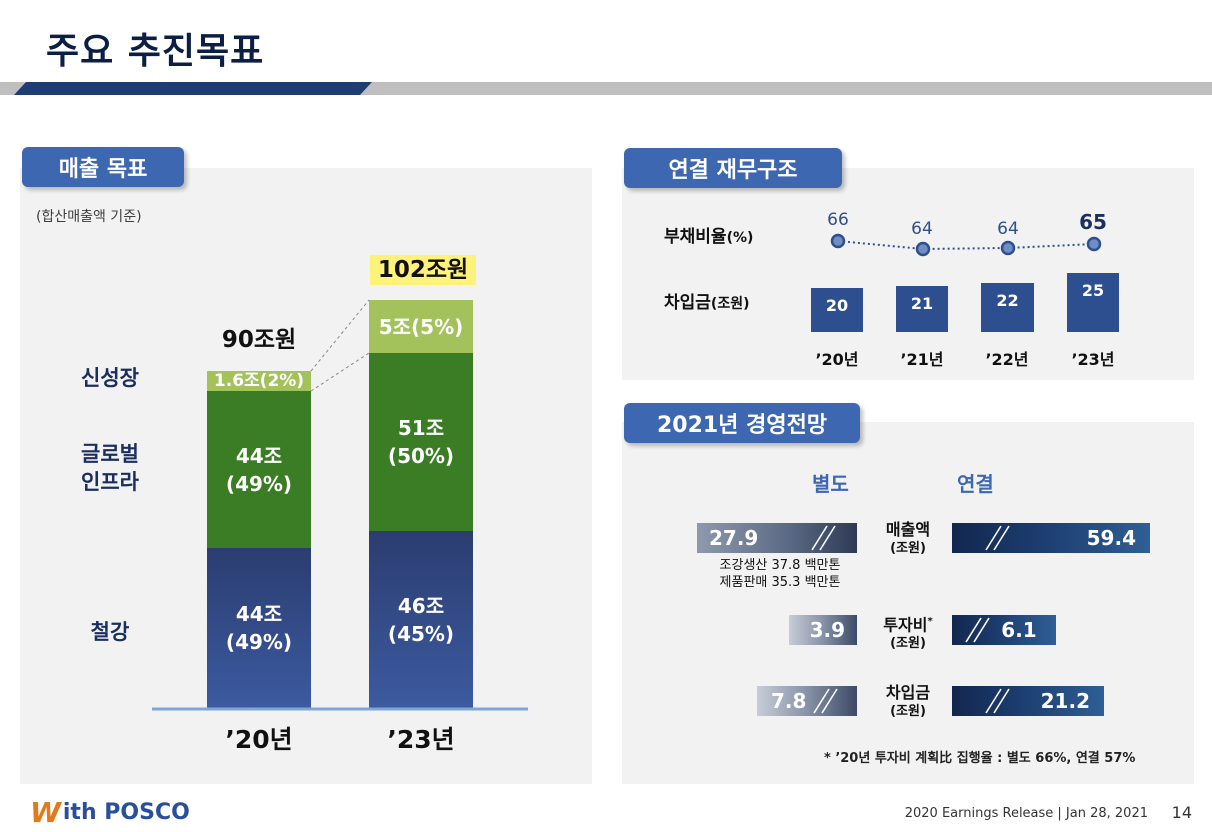 This screenshot has height=832, width=1212. Describe the element at coordinates (103, 167) in the screenshot. I see `sales-header: 매출 목표` at that location.